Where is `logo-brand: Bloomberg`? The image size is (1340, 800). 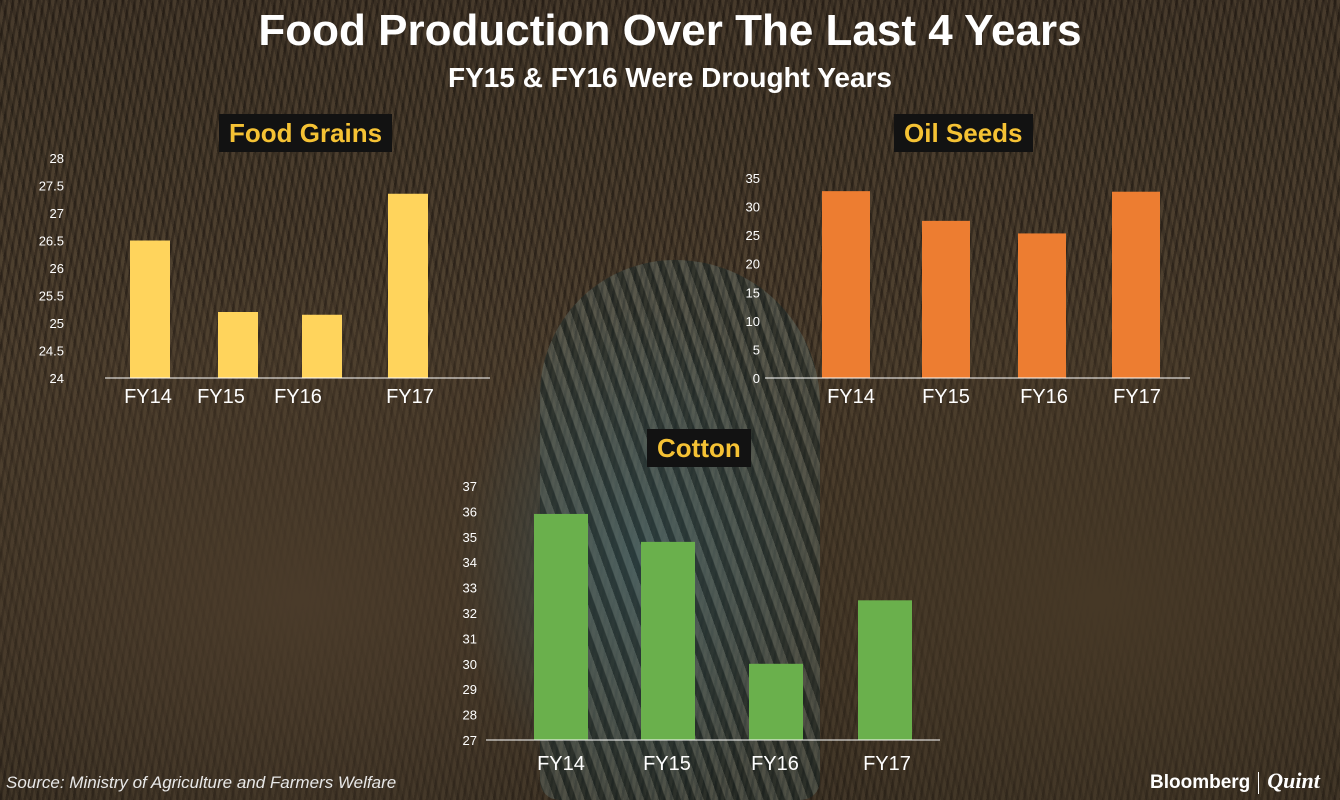
logo-brand: Bloomberg is located at coordinates (1200, 782).